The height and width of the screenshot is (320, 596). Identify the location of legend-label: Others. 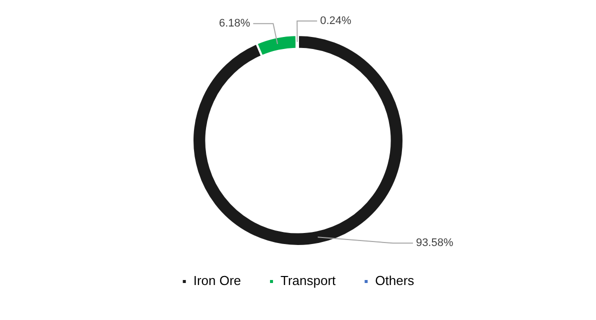
(395, 280).